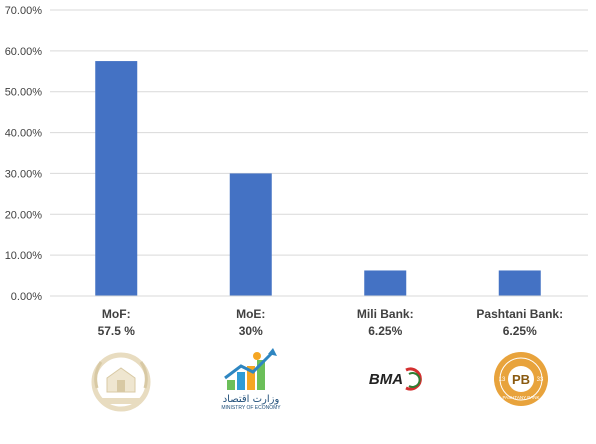 The image size is (596, 444). What do you see at coordinates (117, 331) in the screenshot?
I see `category-label-value: 57.5 %` at bounding box center [117, 331].